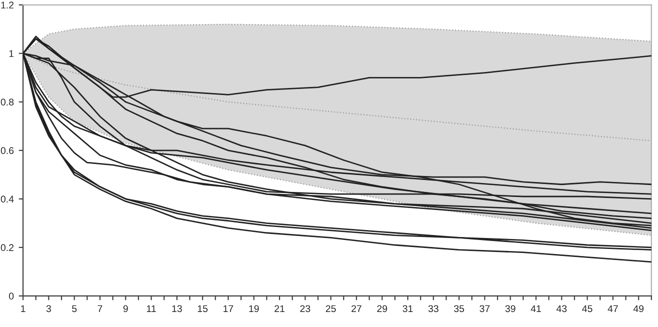 The height and width of the screenshot is (327, 658). I want to click on x-tick-label: 27, so click(357, 308).